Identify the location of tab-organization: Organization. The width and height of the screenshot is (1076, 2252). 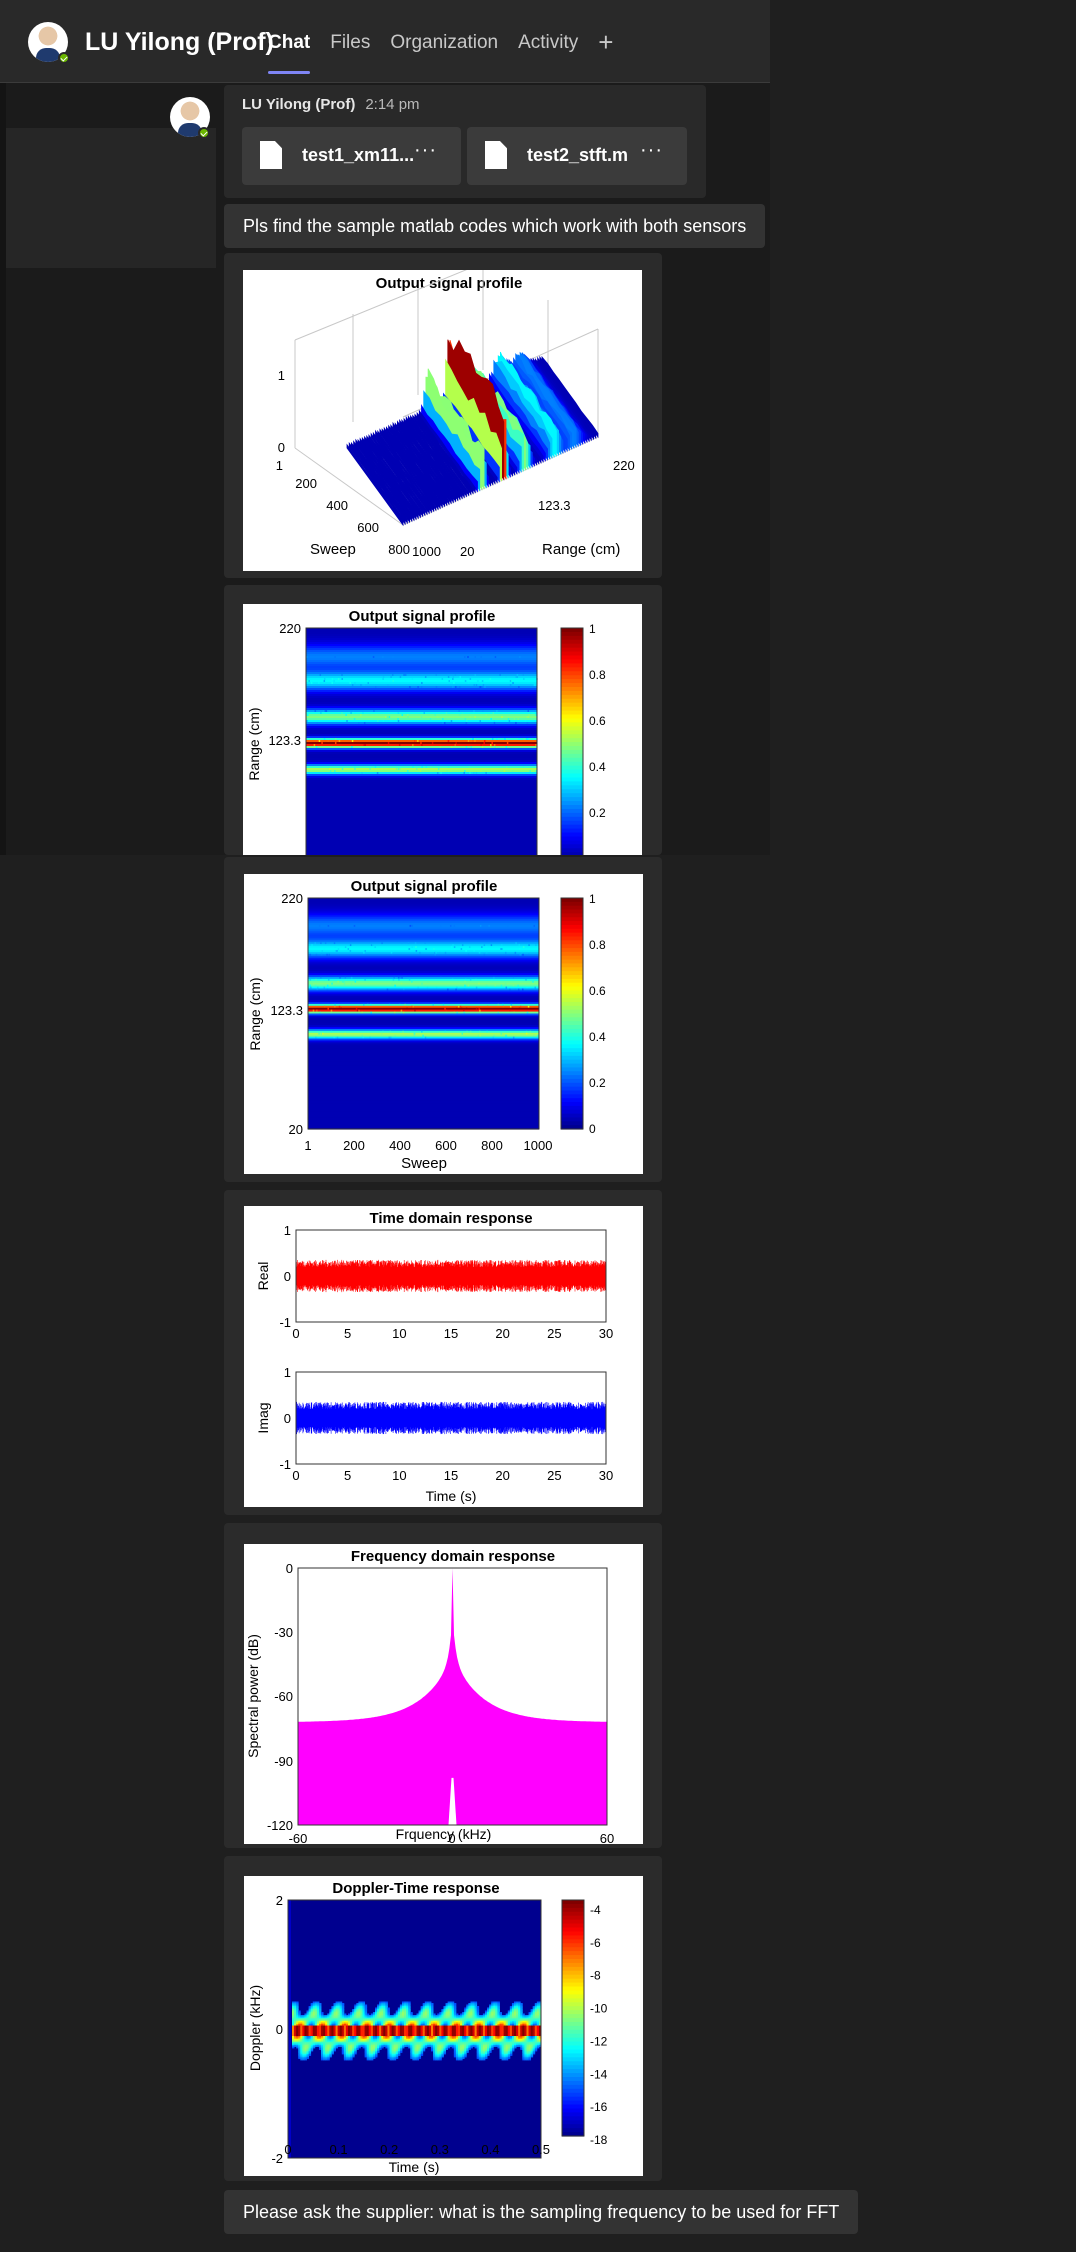
(444, 42).